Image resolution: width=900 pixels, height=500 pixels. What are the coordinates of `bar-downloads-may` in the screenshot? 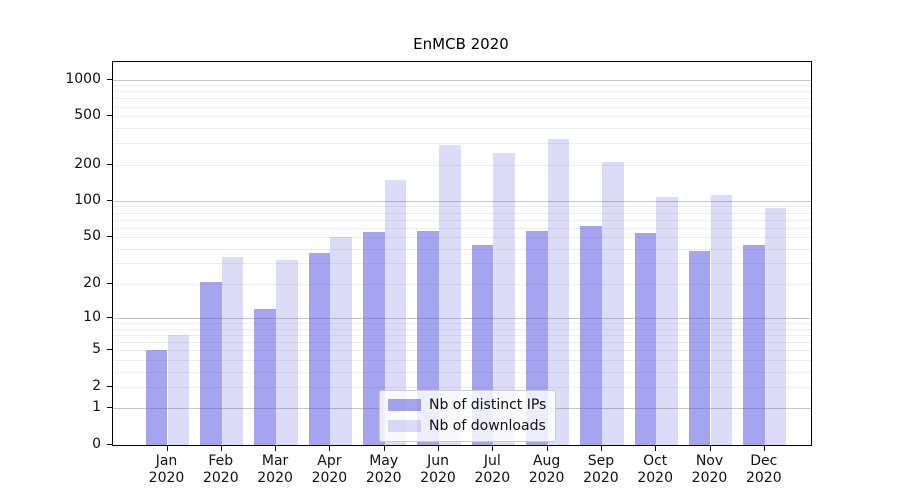 It's located at (395, 312).